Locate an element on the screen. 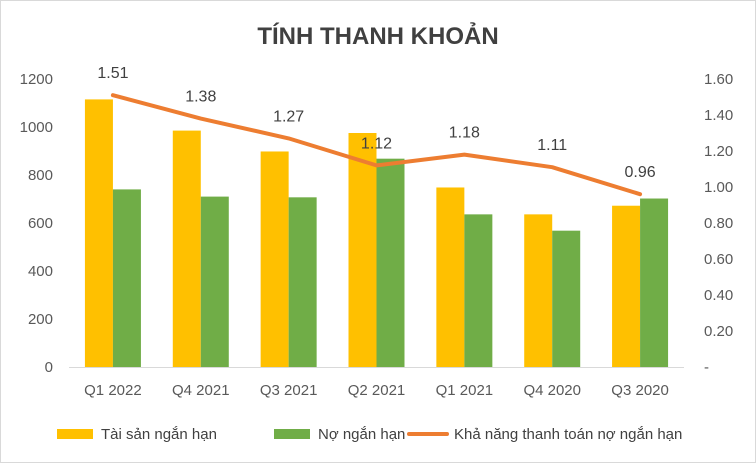 This screenshot has width=756, height=463. y-left-tick-label: 200 is located at coordinates (40, 319).